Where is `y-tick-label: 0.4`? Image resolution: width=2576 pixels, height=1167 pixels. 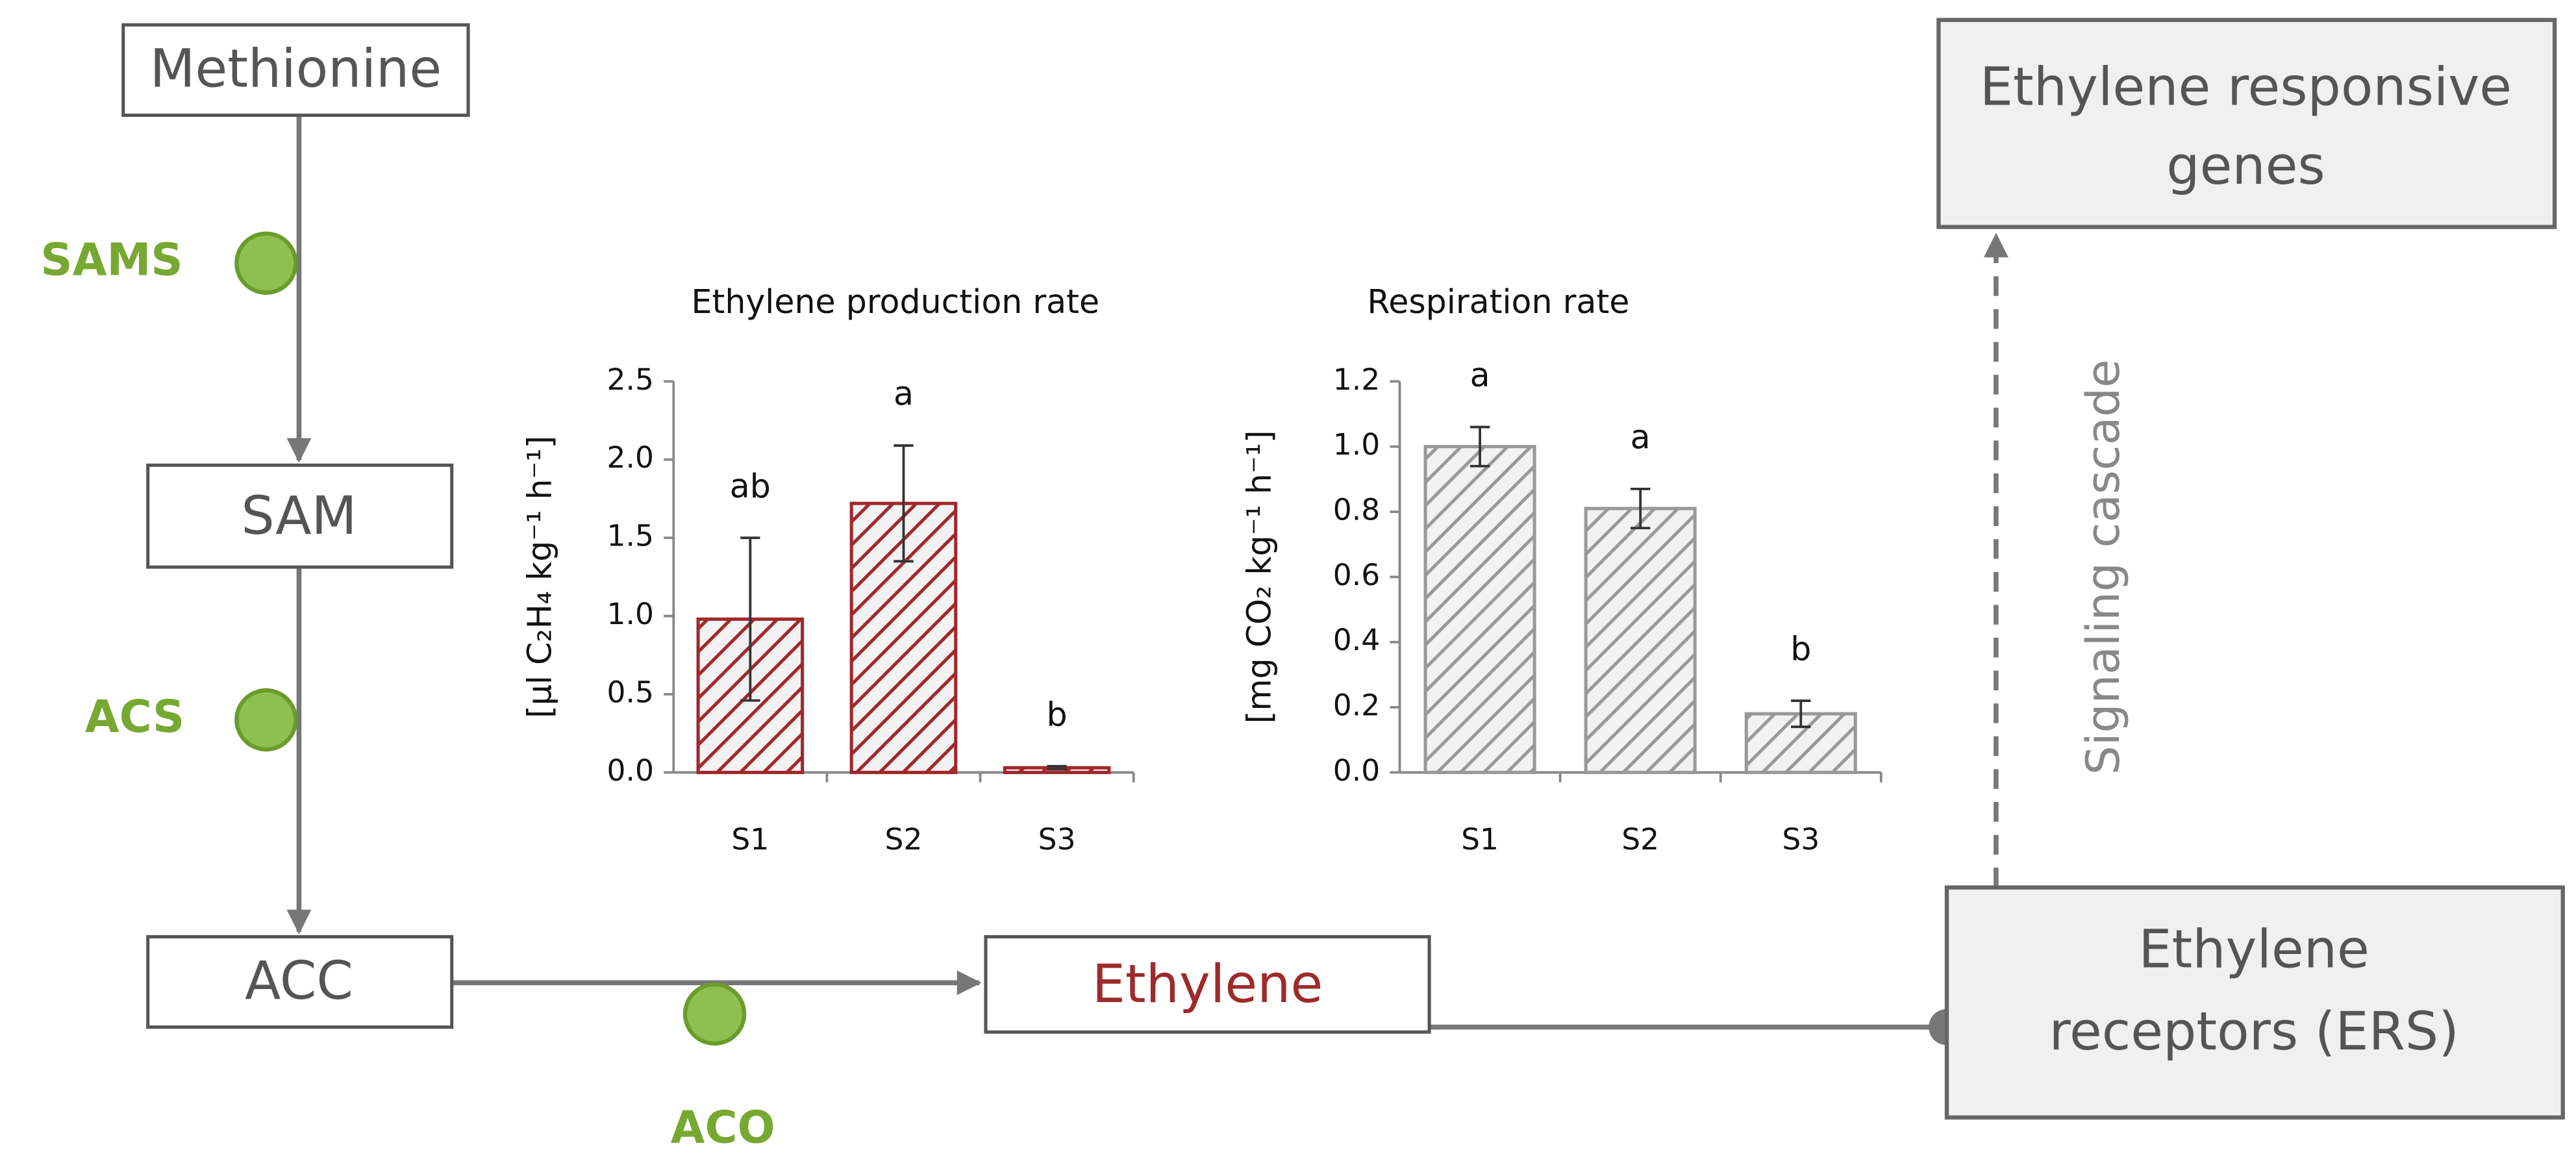 y-tick-label: 0.4 is located at coordinates (1356, 640).